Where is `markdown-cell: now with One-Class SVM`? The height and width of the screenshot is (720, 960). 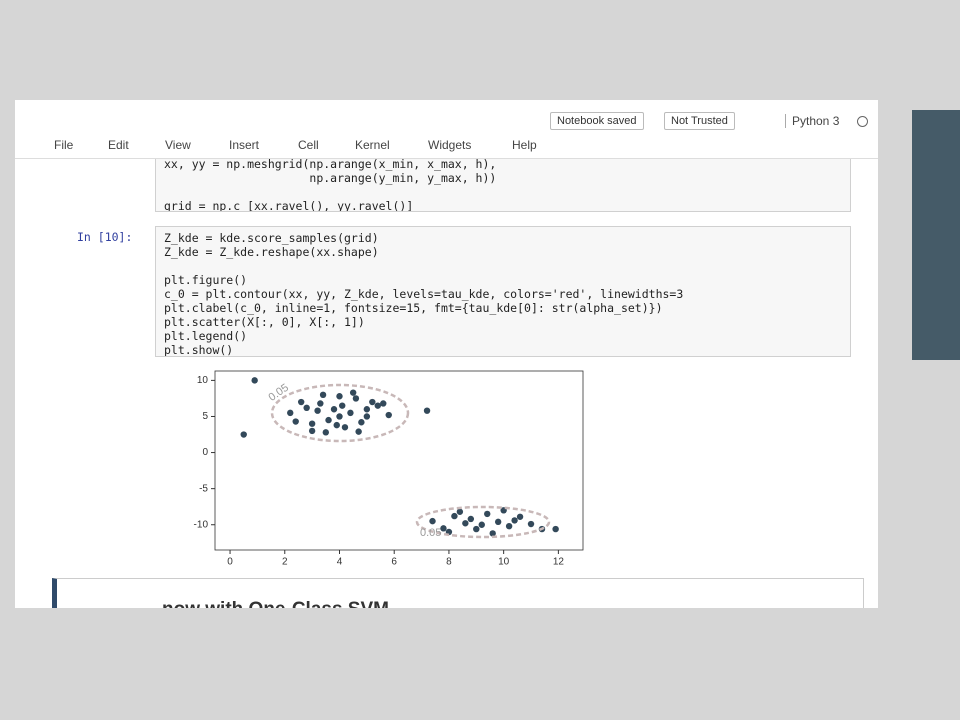
markdown-cell: now with One-Class SVM is located at coordinates (458, 593).